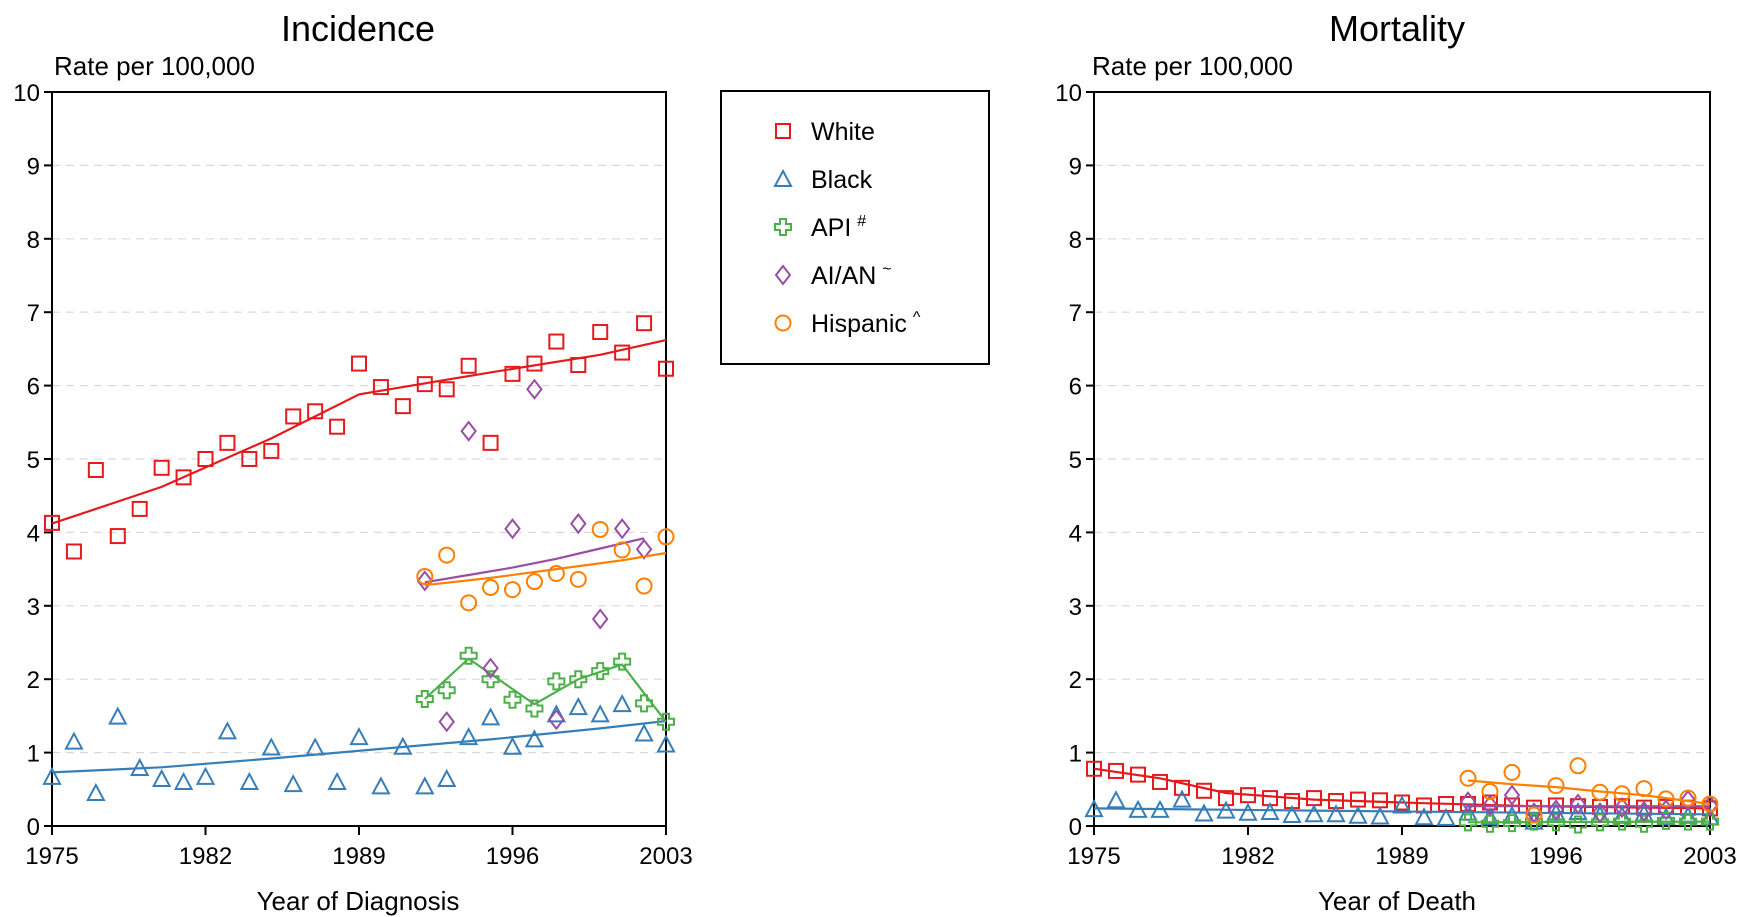  Describe the element at coordinates (358, 28) in the screenshot. I see `incidence-title: Incidence` at that location.